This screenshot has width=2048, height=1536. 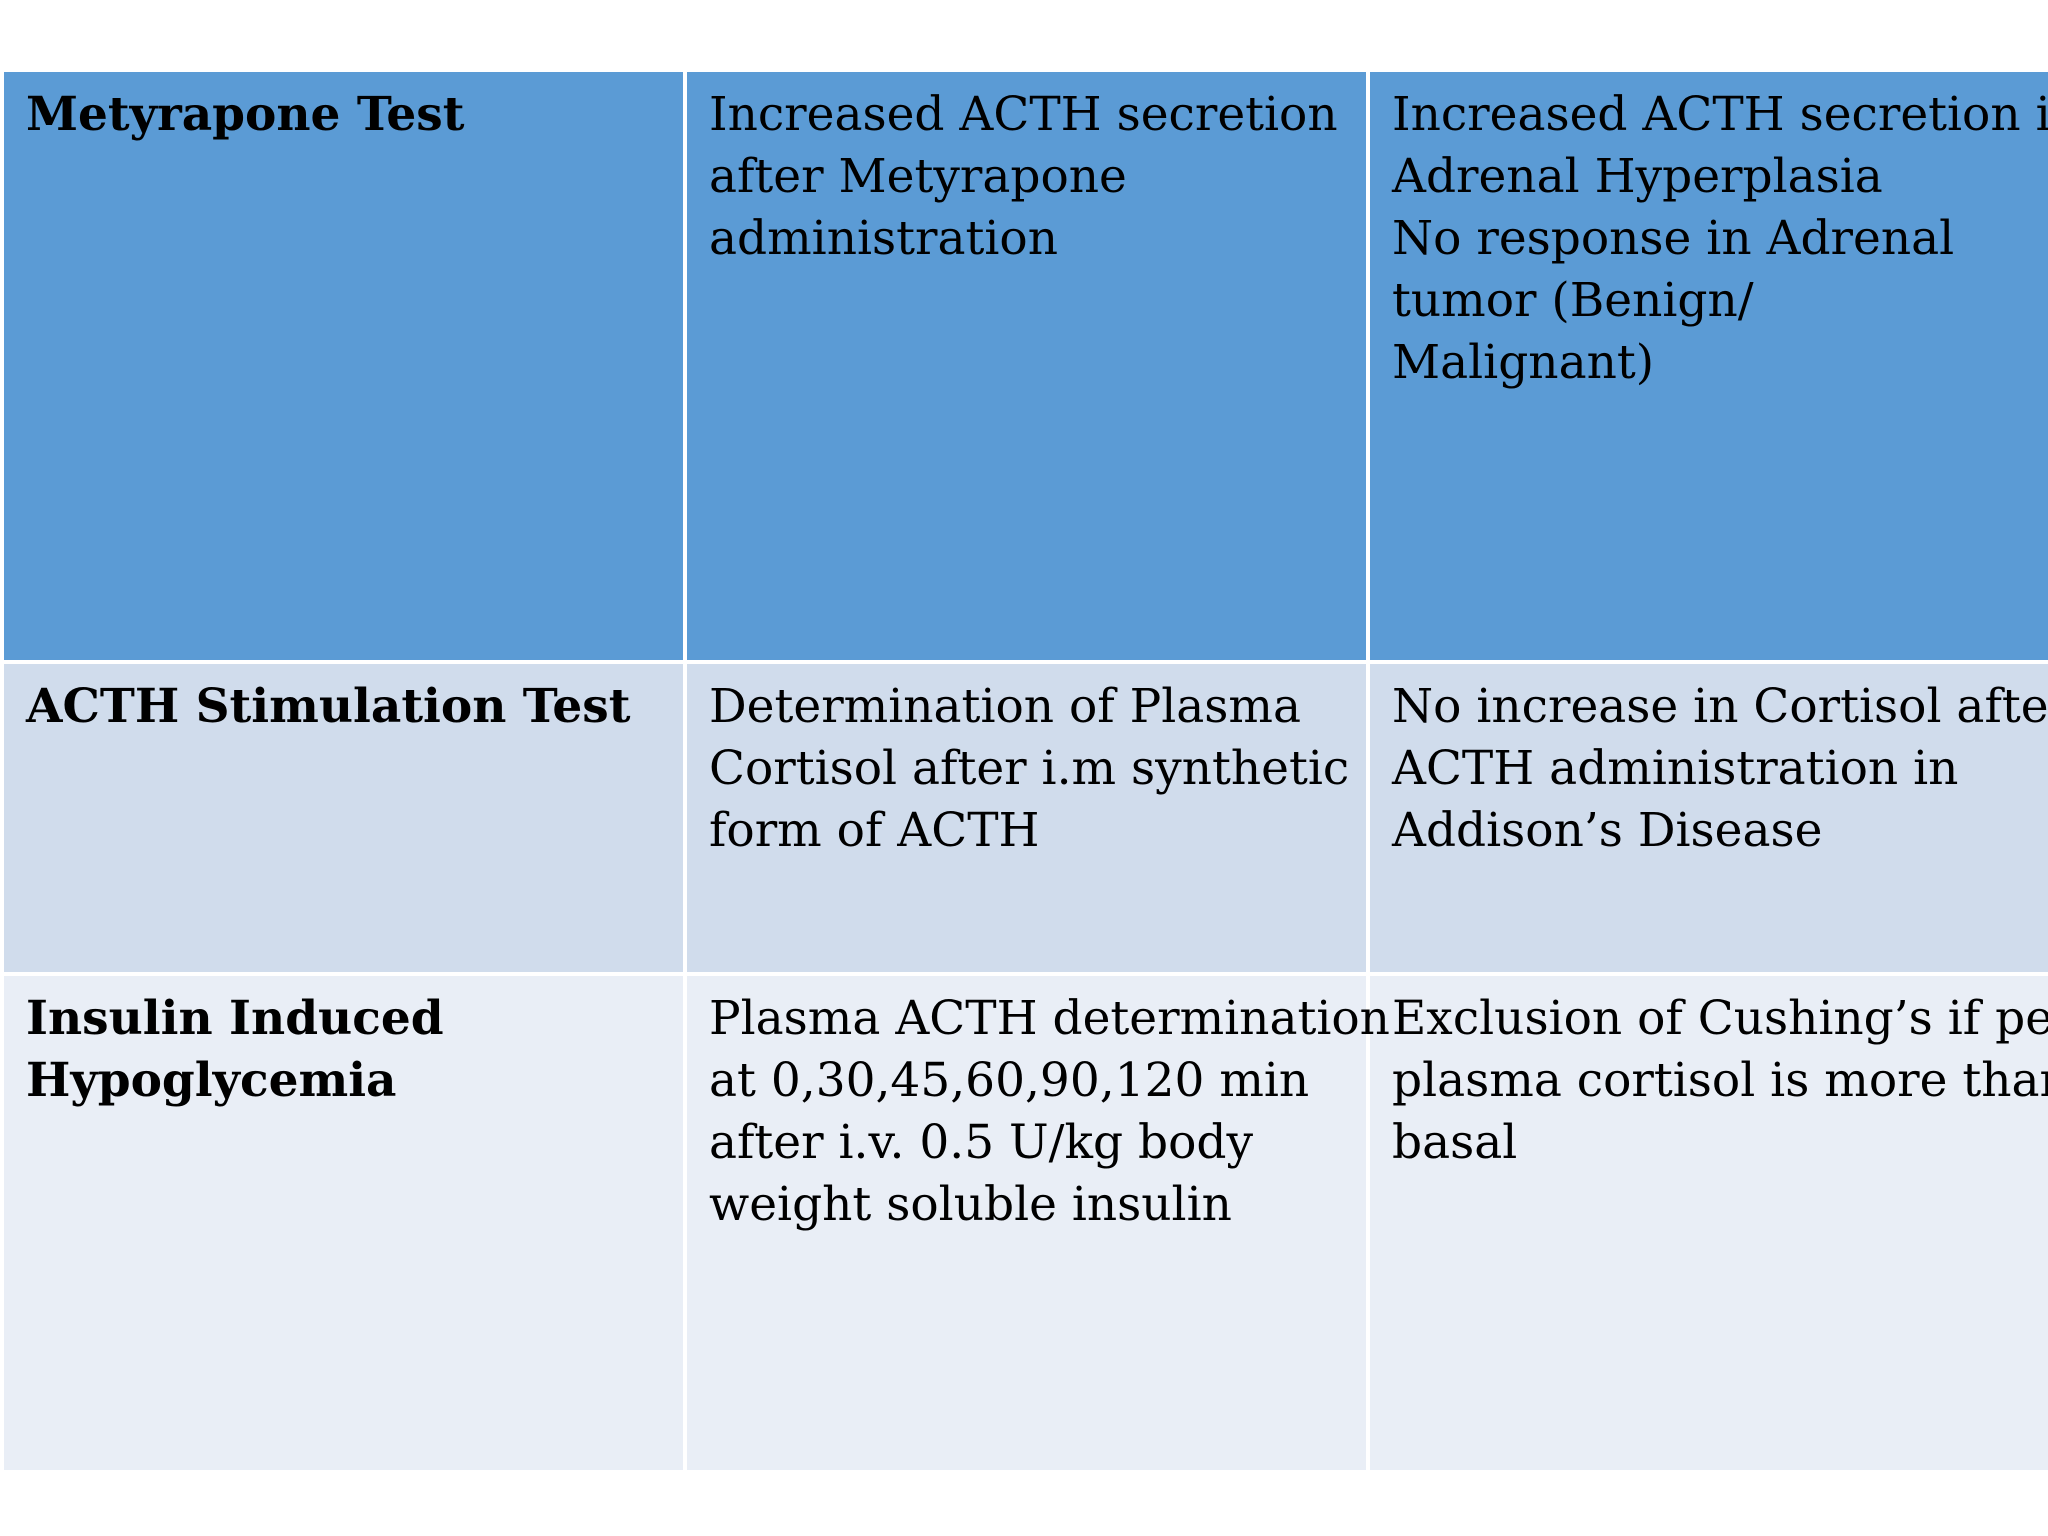 I want to click on procedure-line: Cortisol after i.m synthetic, so click(x=1029, y=768).